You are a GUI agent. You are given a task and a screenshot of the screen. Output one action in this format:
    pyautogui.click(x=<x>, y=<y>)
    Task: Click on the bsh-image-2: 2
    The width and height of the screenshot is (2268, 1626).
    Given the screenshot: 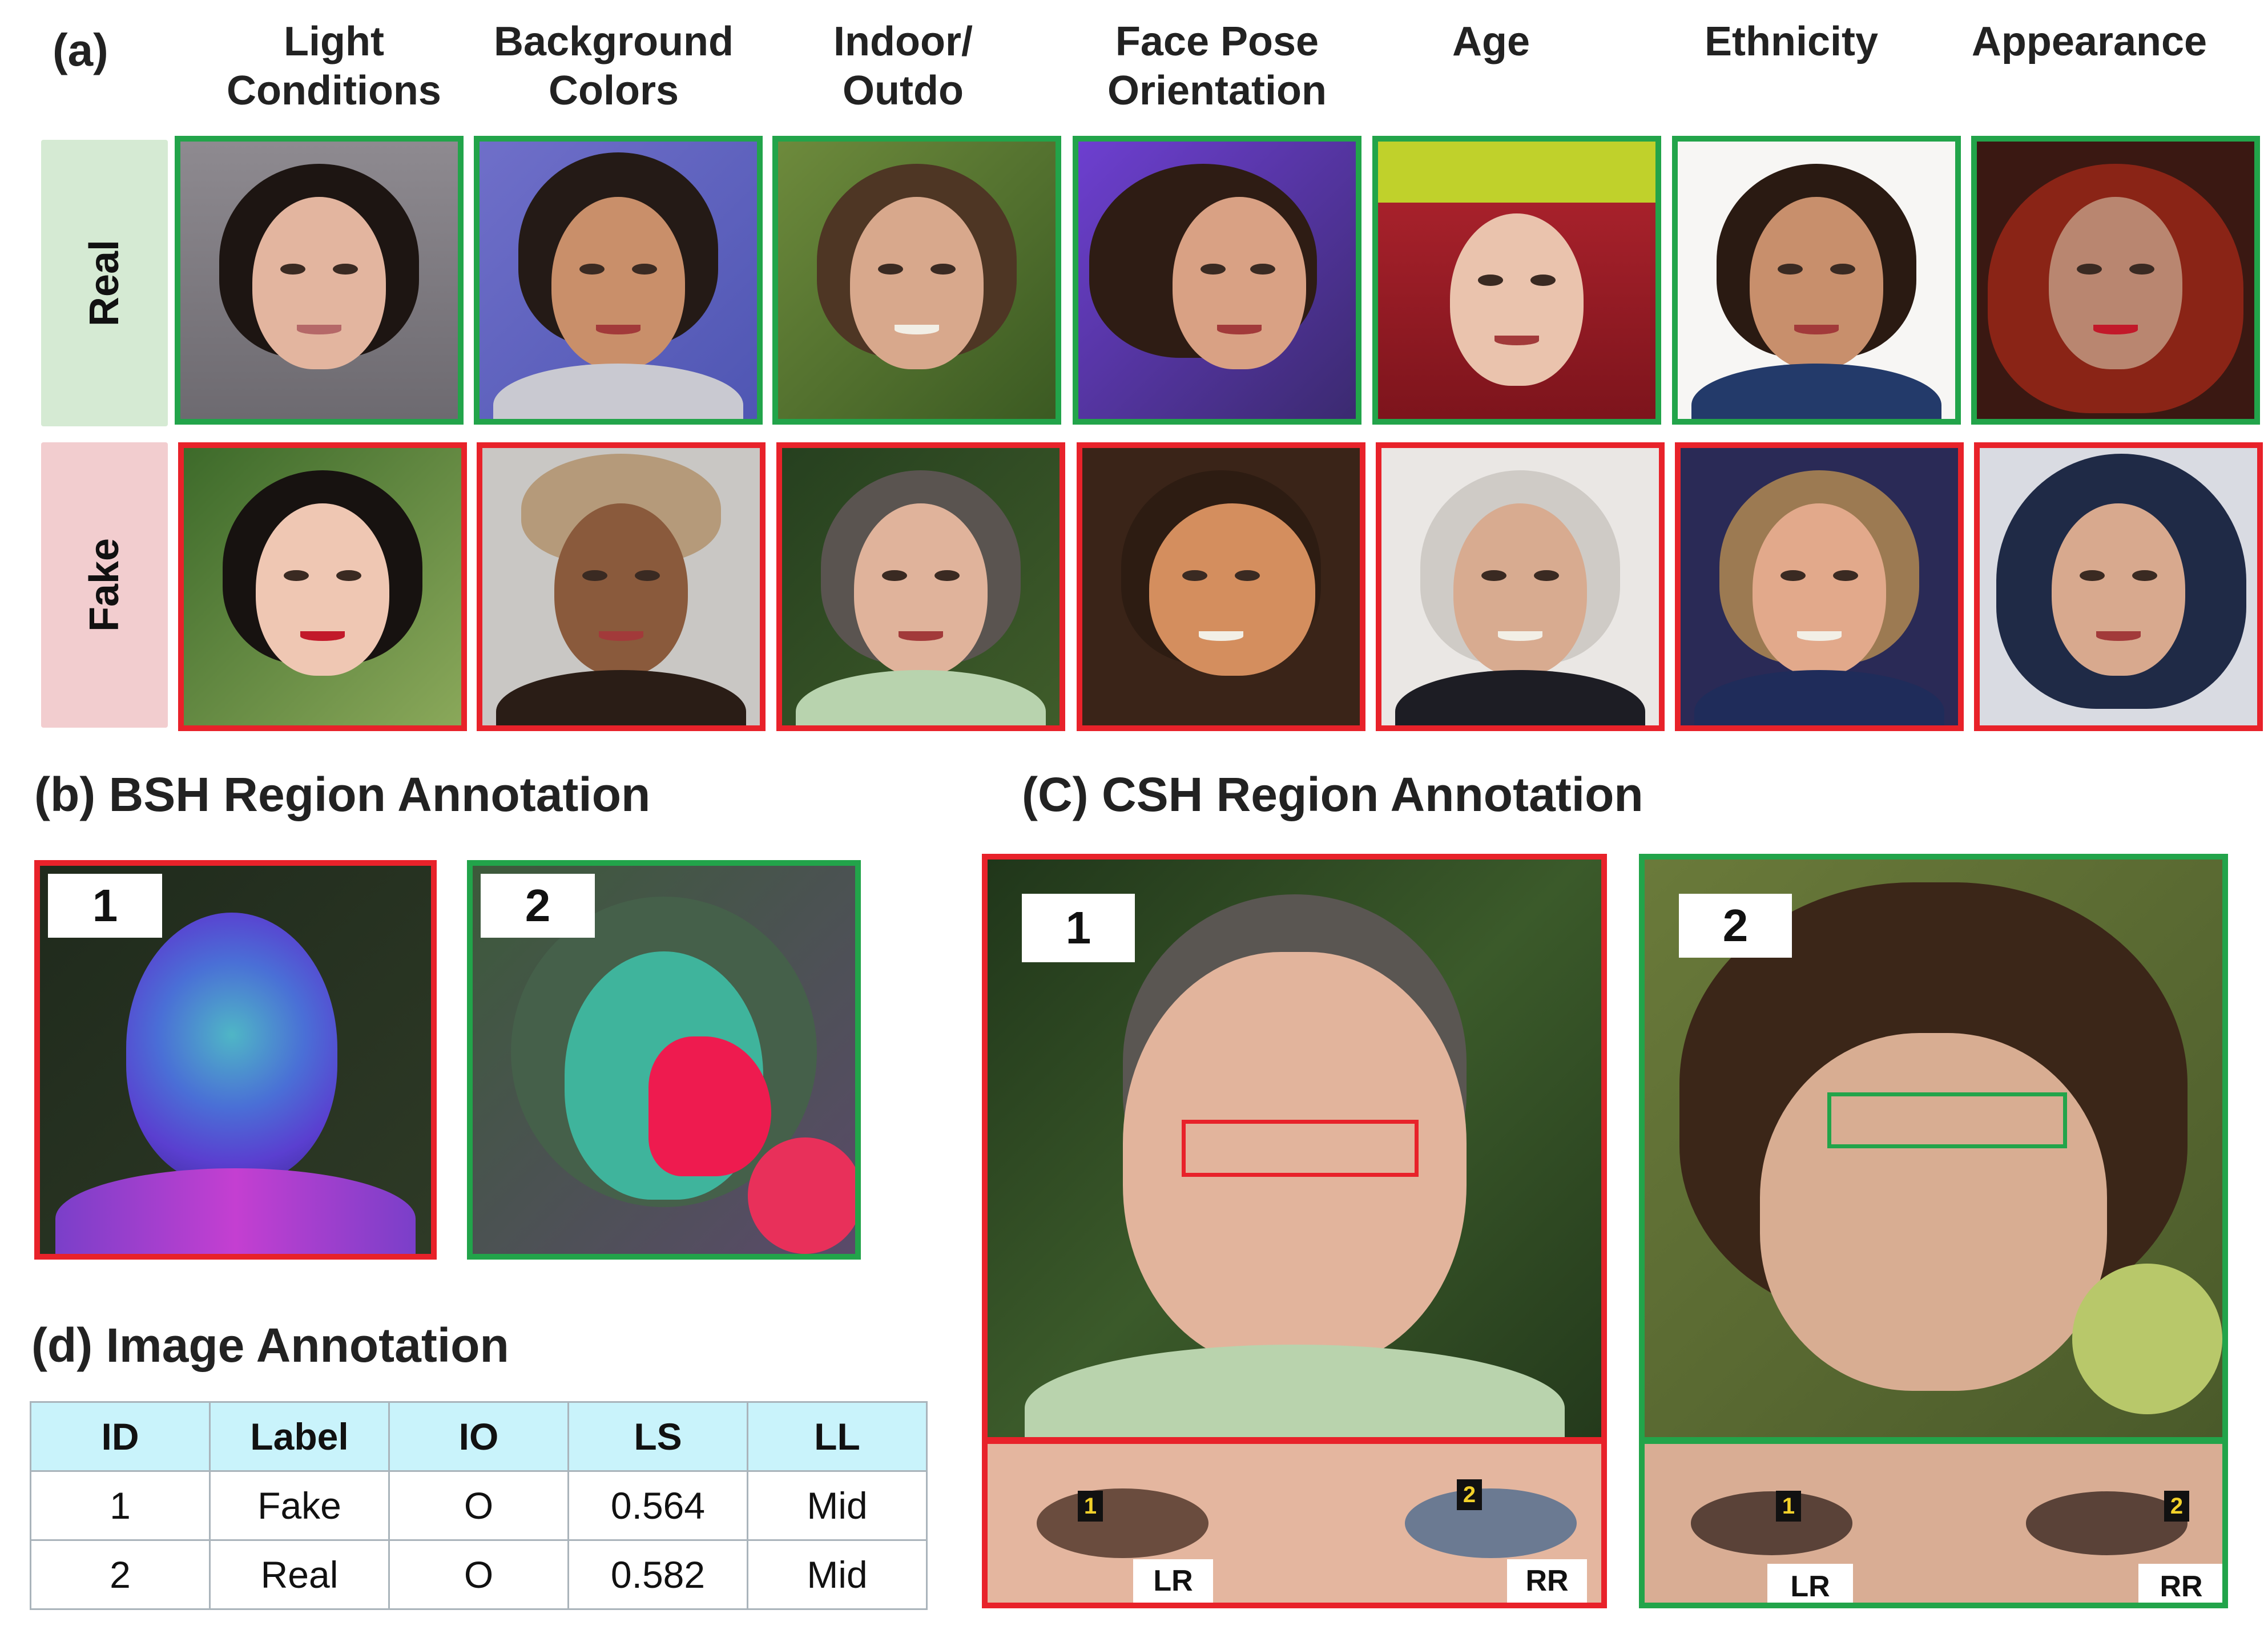 What is the action you would take?
    pyautogui.click(x=664, y=1060)
    